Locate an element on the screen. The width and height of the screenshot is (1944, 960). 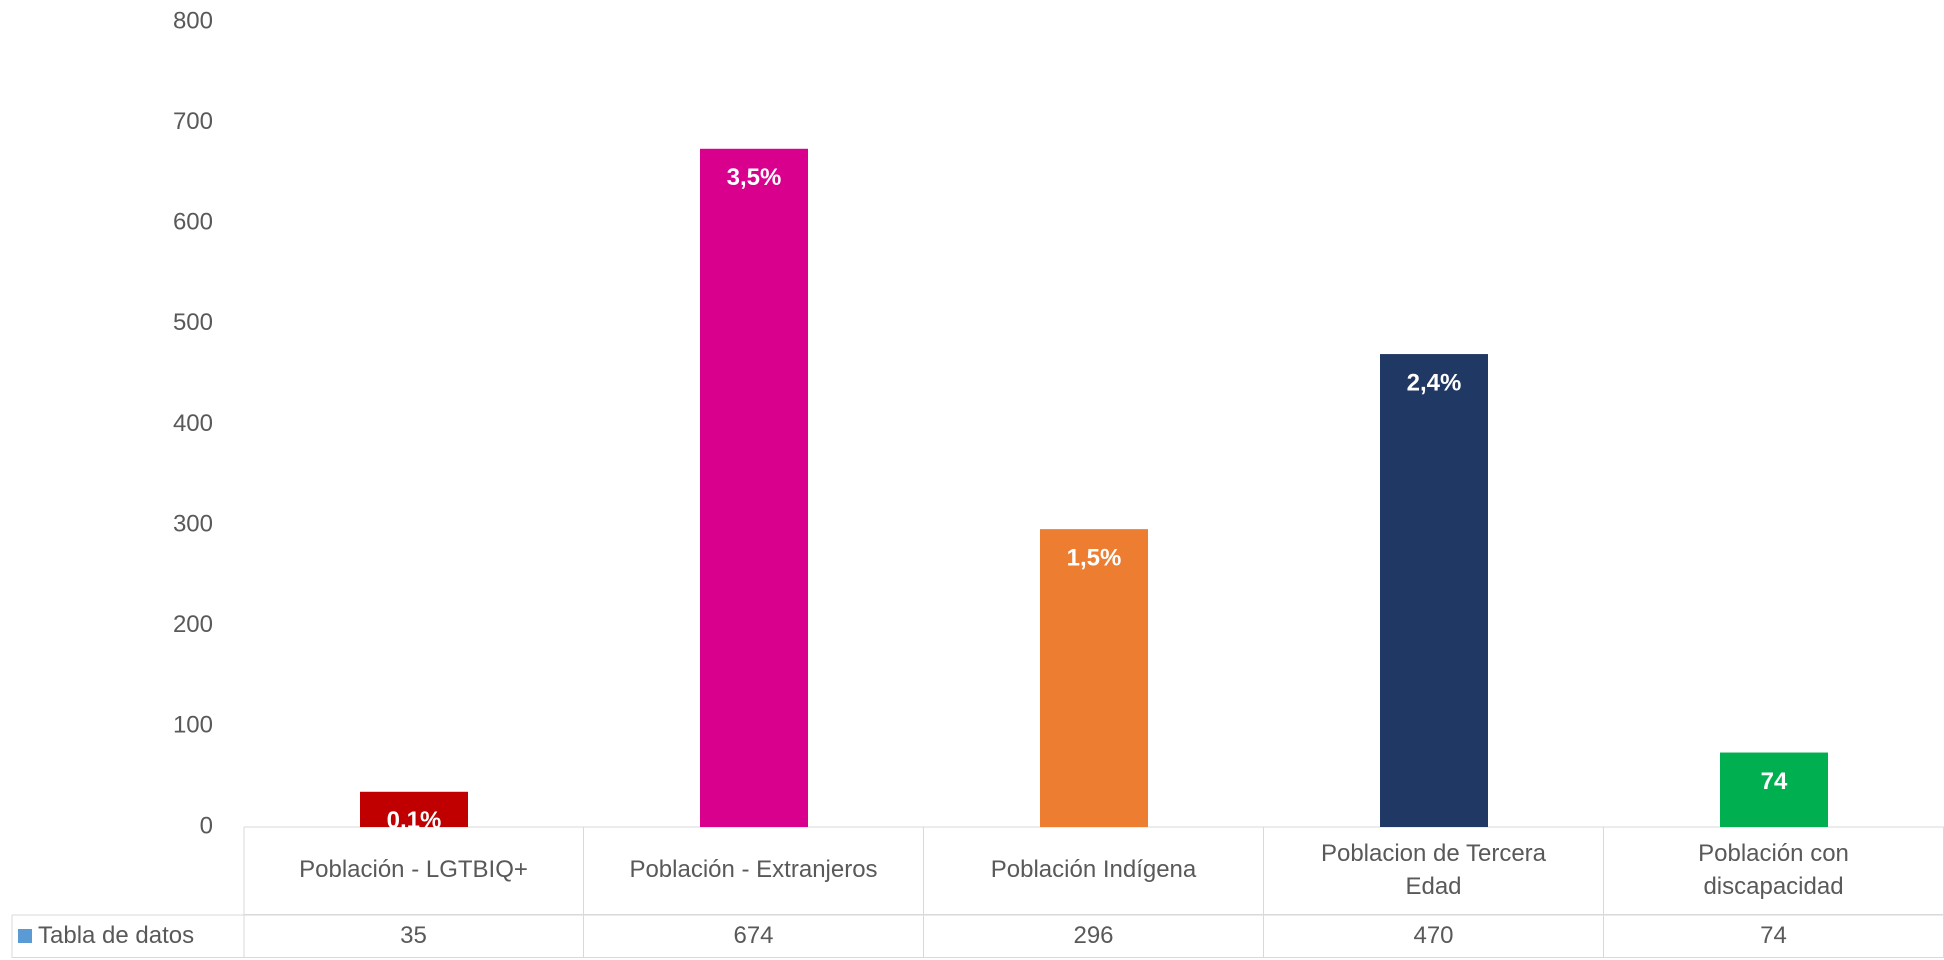
x-tick-label: Poblacion de Tercera Edad is located at coordinates (1434, 871).